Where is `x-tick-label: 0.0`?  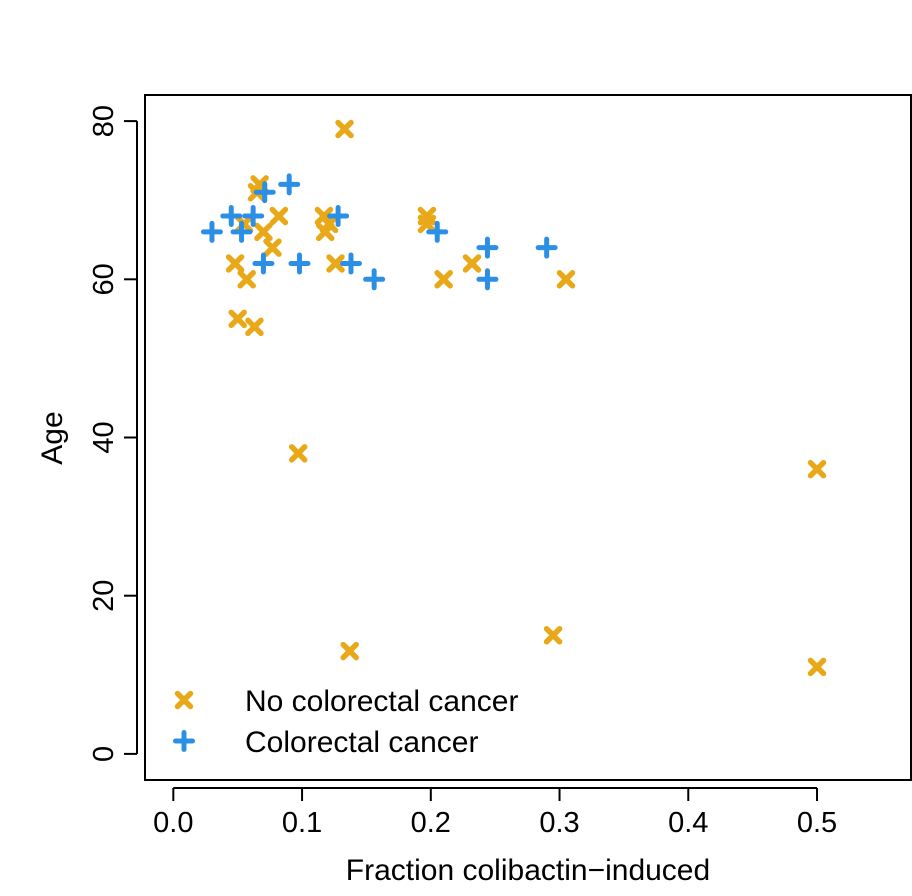 x-tick-label: 0.0 is located at coordinates (173, 823).